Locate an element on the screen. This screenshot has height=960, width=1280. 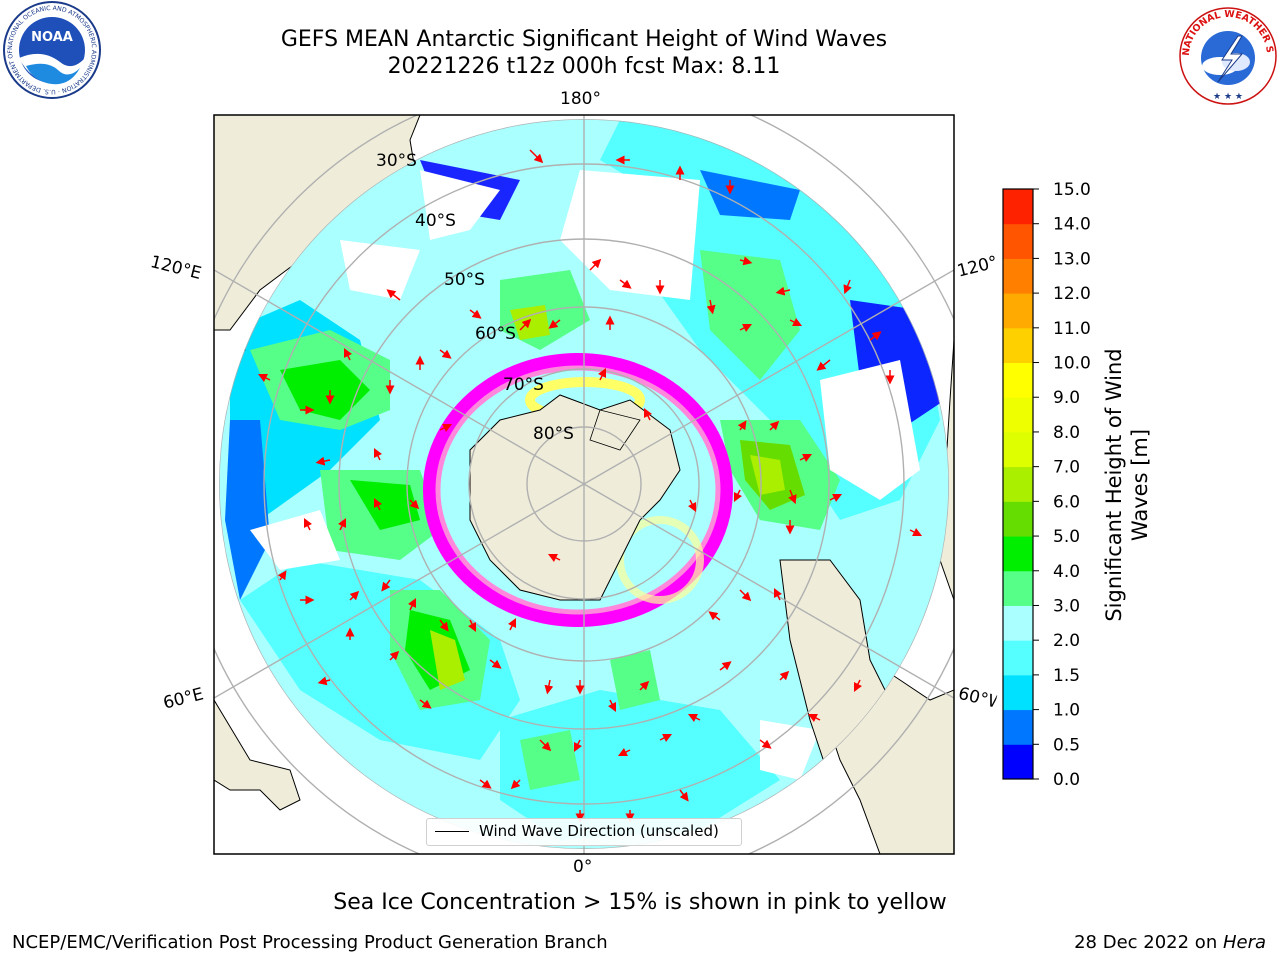
colorbar-tick-label: 5.0 is located at coordinates (1066, 537).